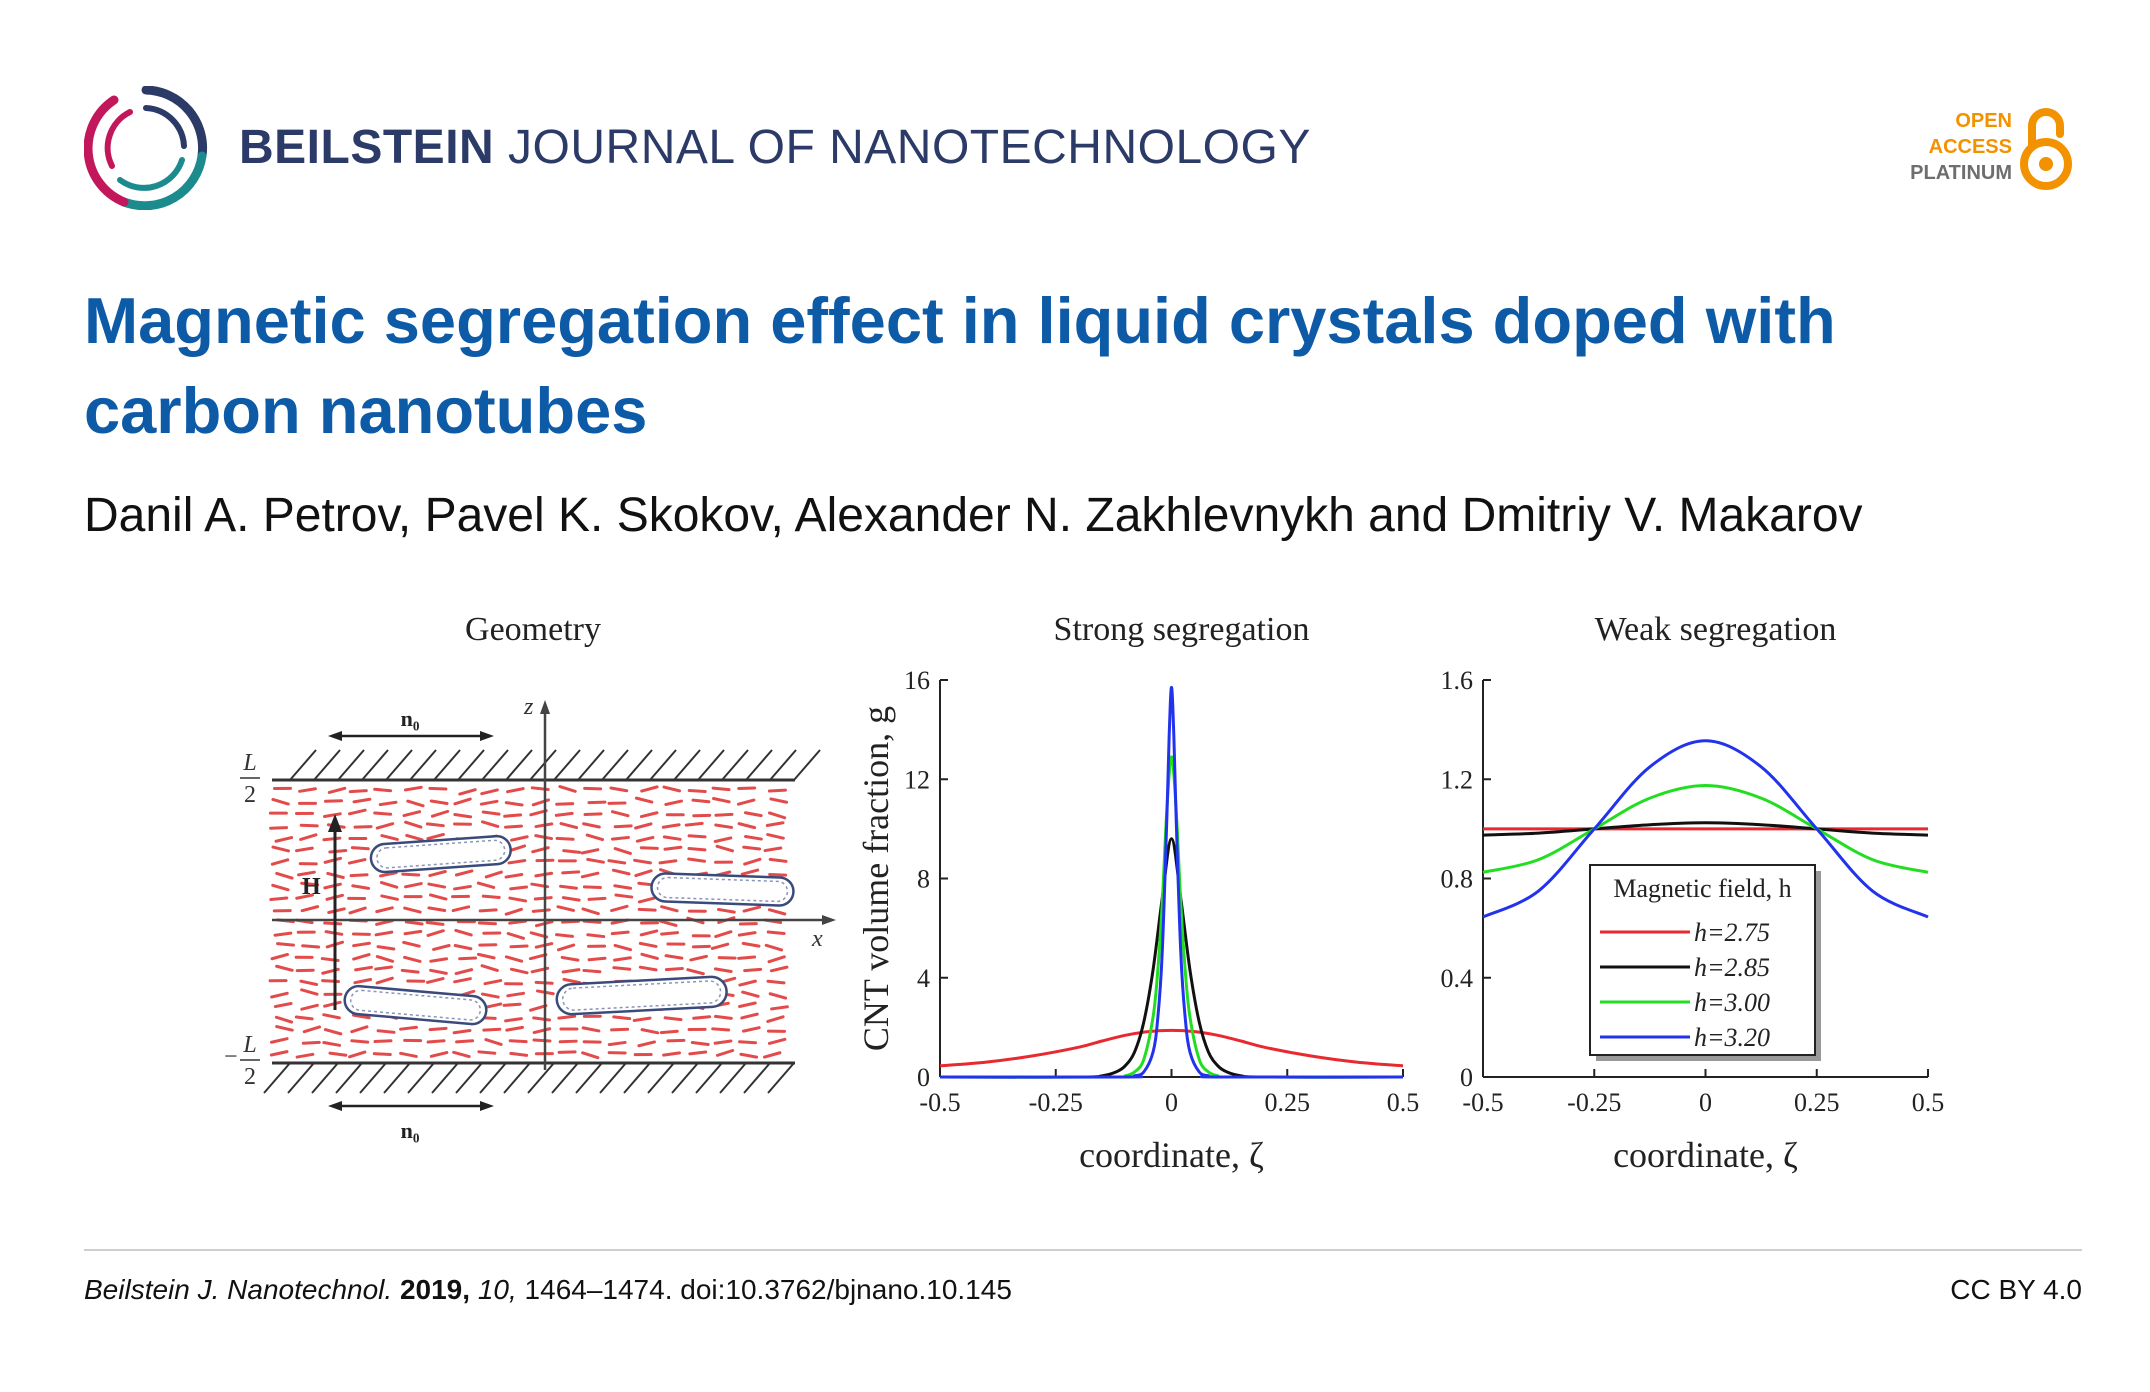 The image size is (2150, 1392). I want to click on chart-title: Weak segregation, so click(1716, 629).